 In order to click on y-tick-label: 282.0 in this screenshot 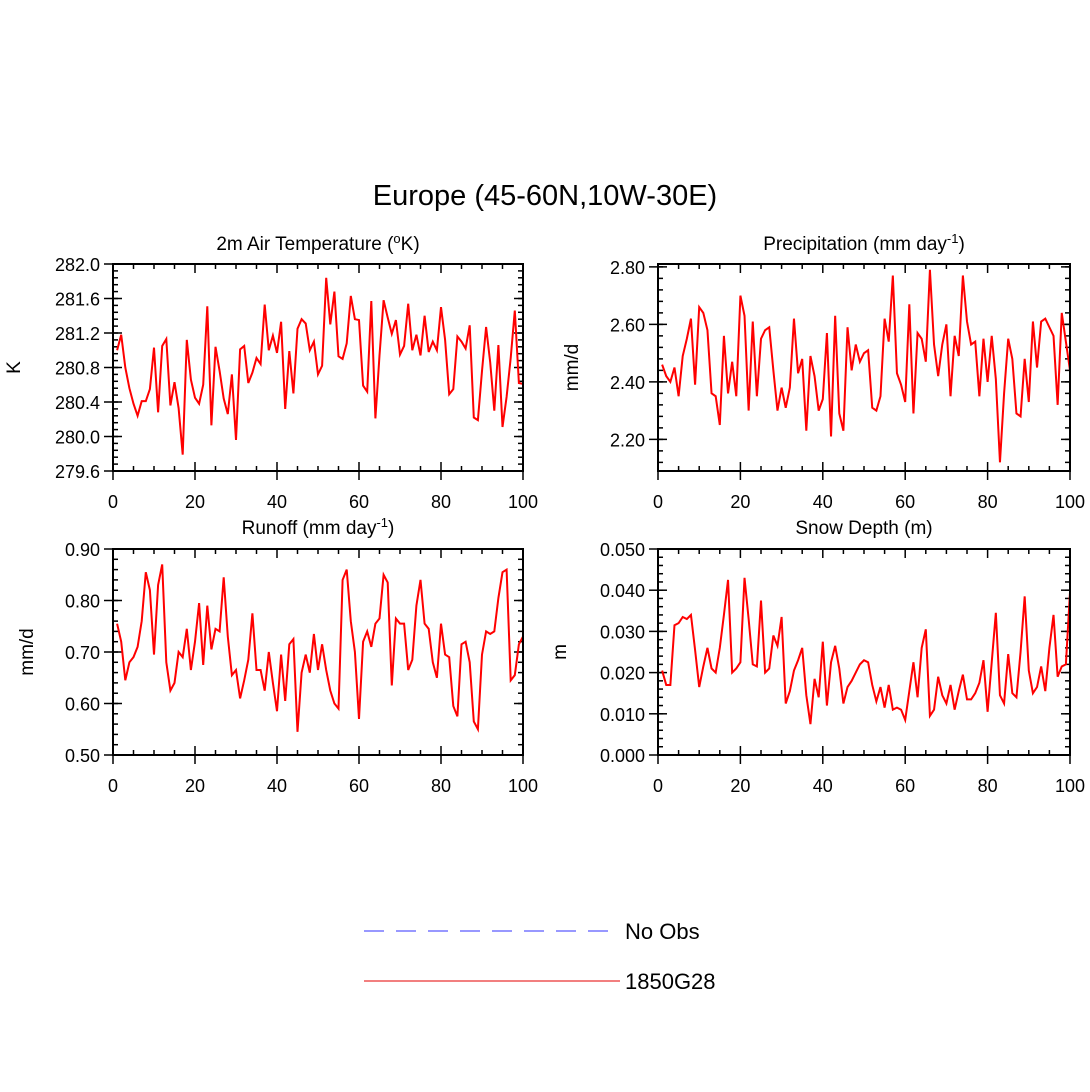, I will do `click(77, 265)`.